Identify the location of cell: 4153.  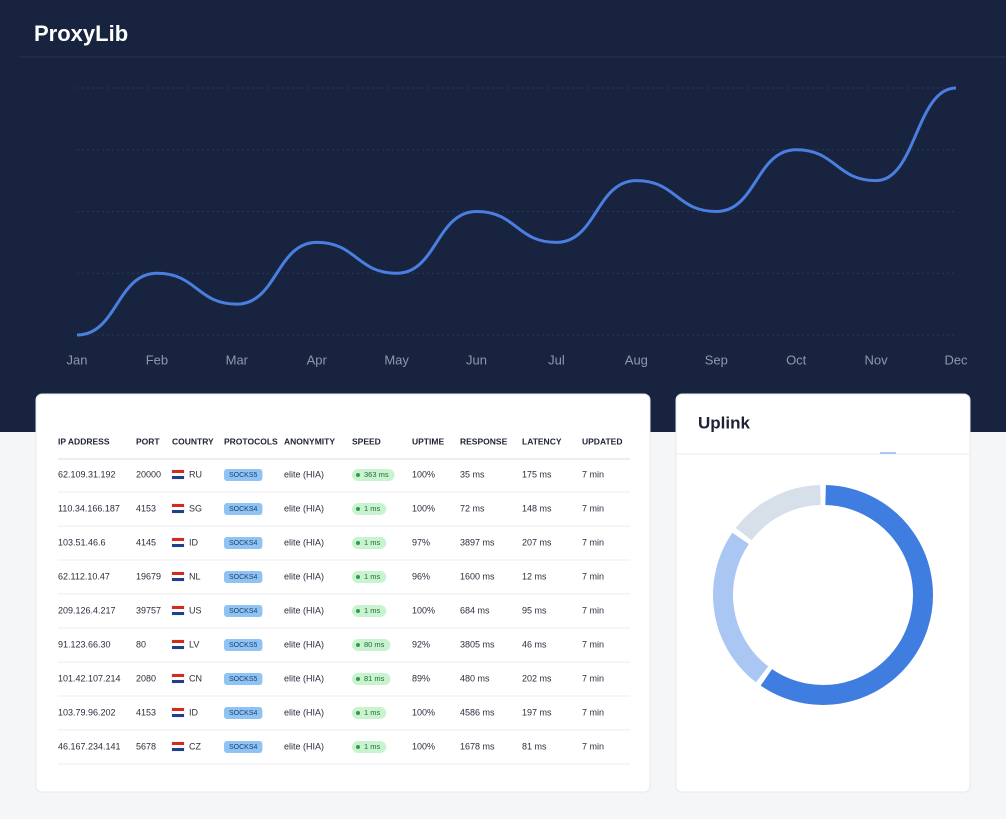
(146, 508).